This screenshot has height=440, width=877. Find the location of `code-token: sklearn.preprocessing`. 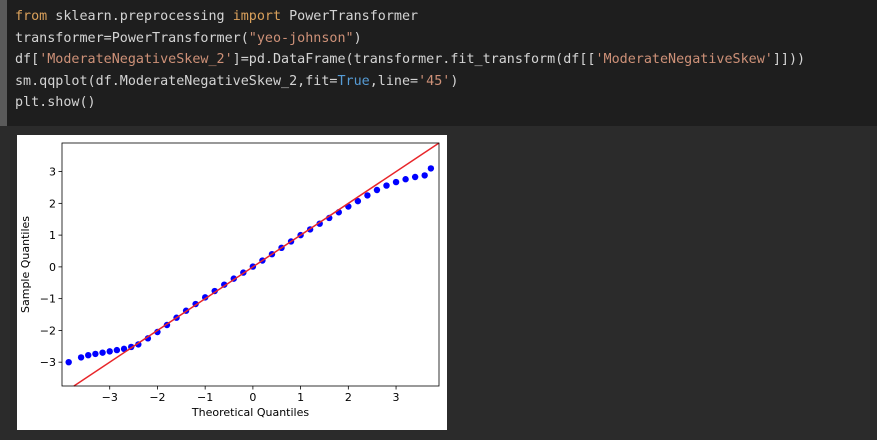

code-token: sklearn.preprocessing is located at coordinates (140, 16).